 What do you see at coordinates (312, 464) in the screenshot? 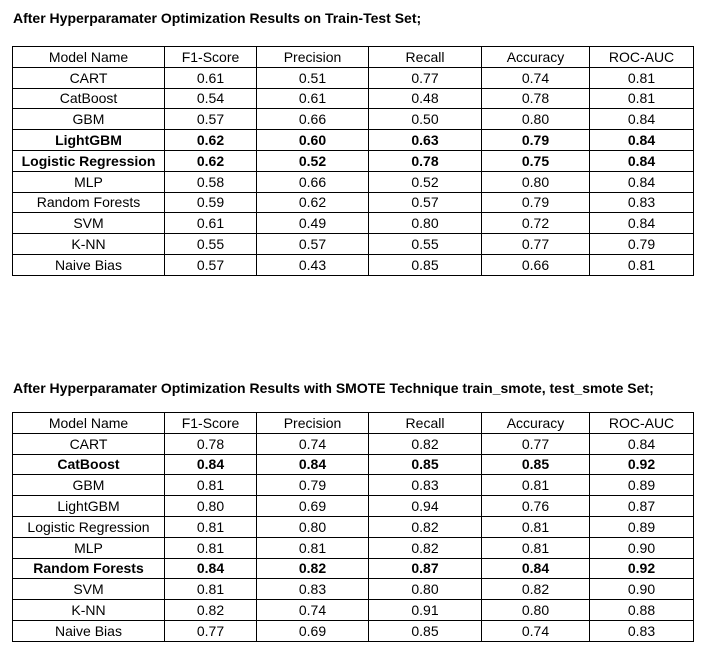
I see `cell-precision: 0.84` at bounding box center [312, 464].